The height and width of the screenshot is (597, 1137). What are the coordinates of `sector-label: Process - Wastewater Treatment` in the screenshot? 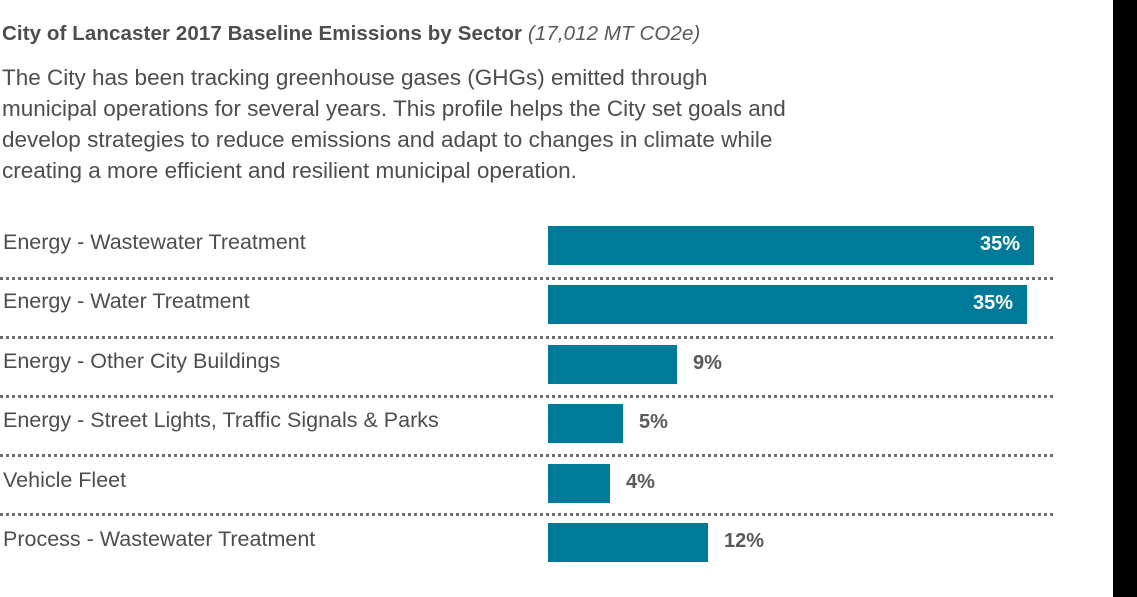 It's located at (159, 538).